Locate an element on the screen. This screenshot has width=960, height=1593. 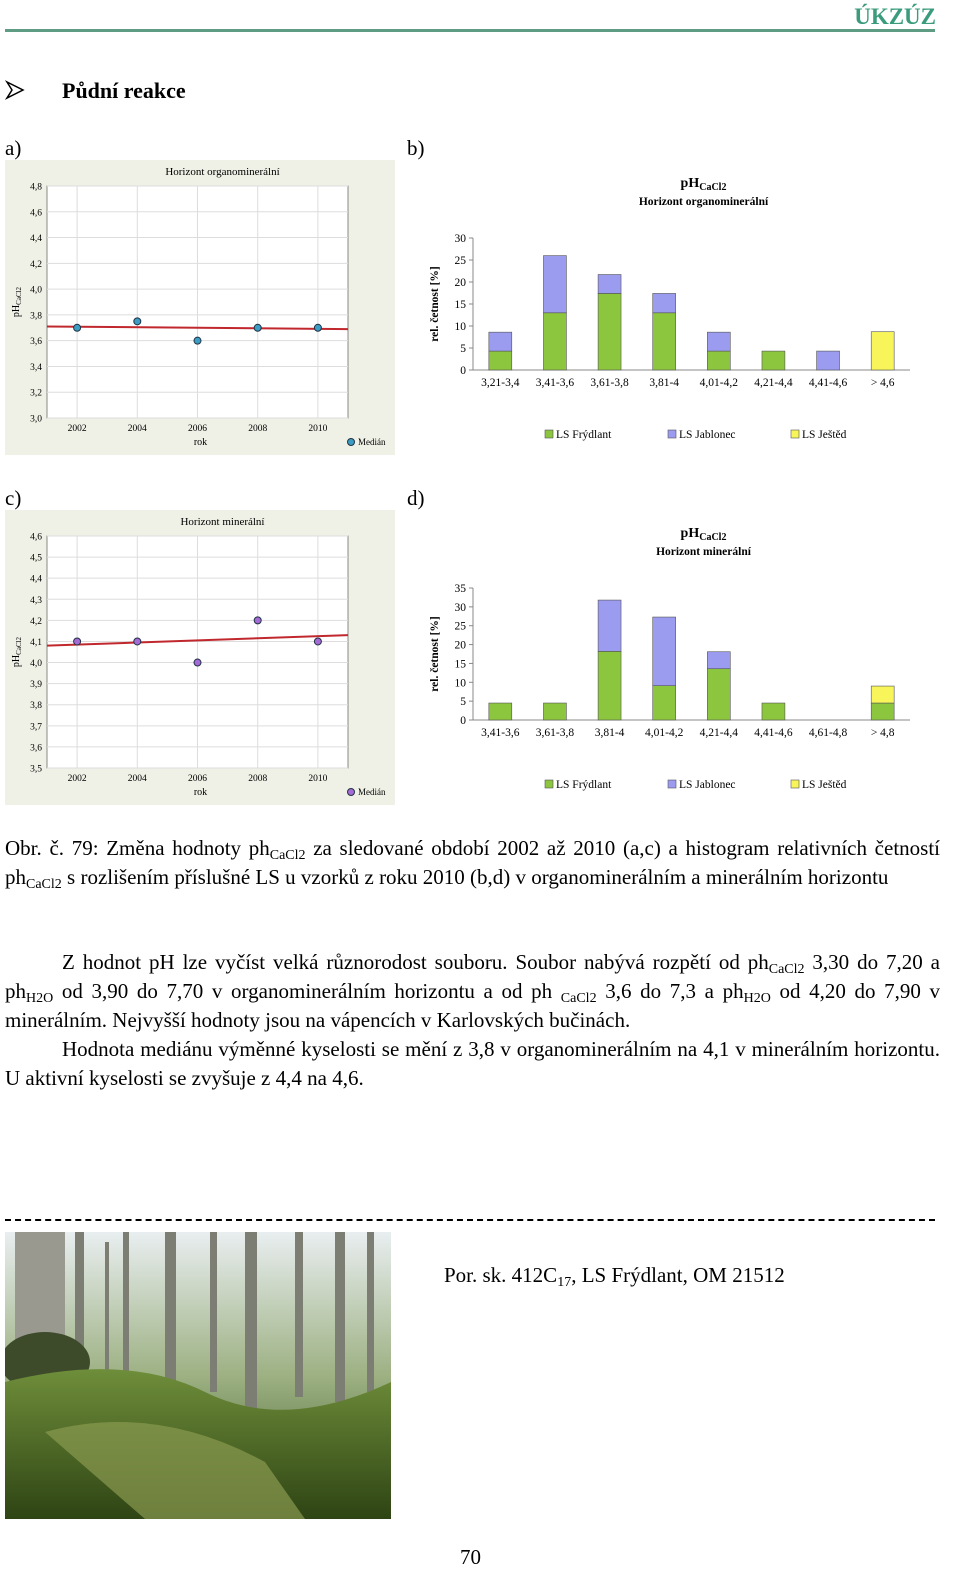
y-tick-label: 4,6 is located at coordinates (36, 538).